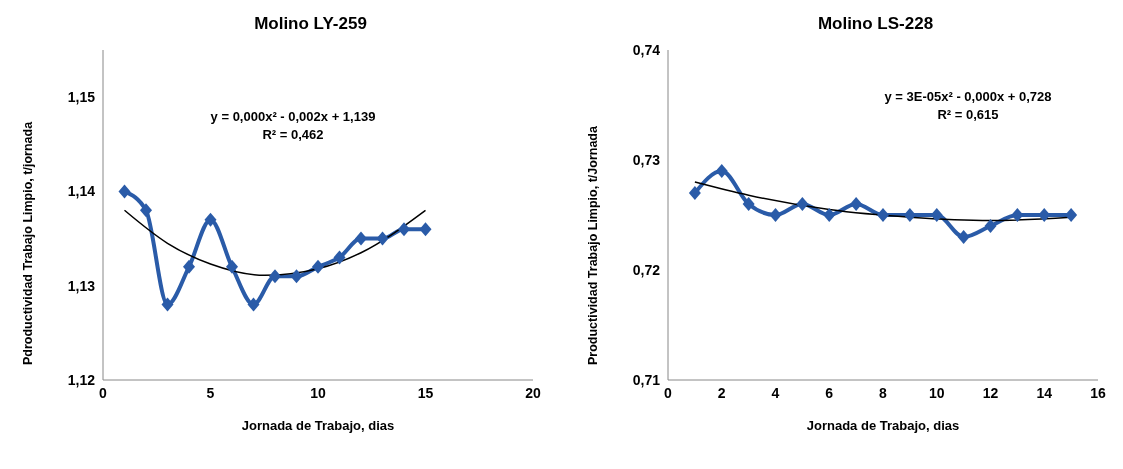 Image resolution: width=1123 pixels, height=469 pixels. I want to click on y-tick-label: 0,71, so click(646, 379).